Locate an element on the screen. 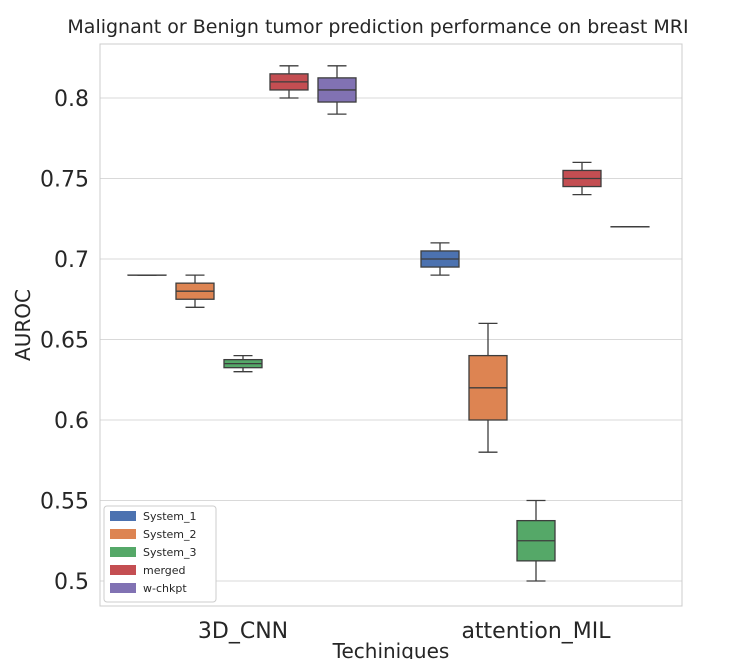  box-System_2-attention_MIL is located at coordinates (488, 387).